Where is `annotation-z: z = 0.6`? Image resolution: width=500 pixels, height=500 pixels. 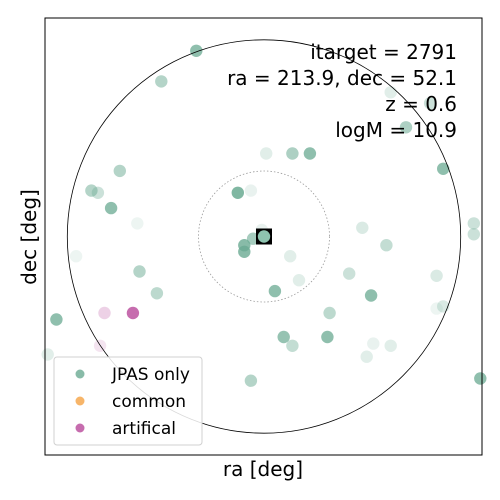 annotation-z: z = 0.6 is located at coordinates (421, 104).